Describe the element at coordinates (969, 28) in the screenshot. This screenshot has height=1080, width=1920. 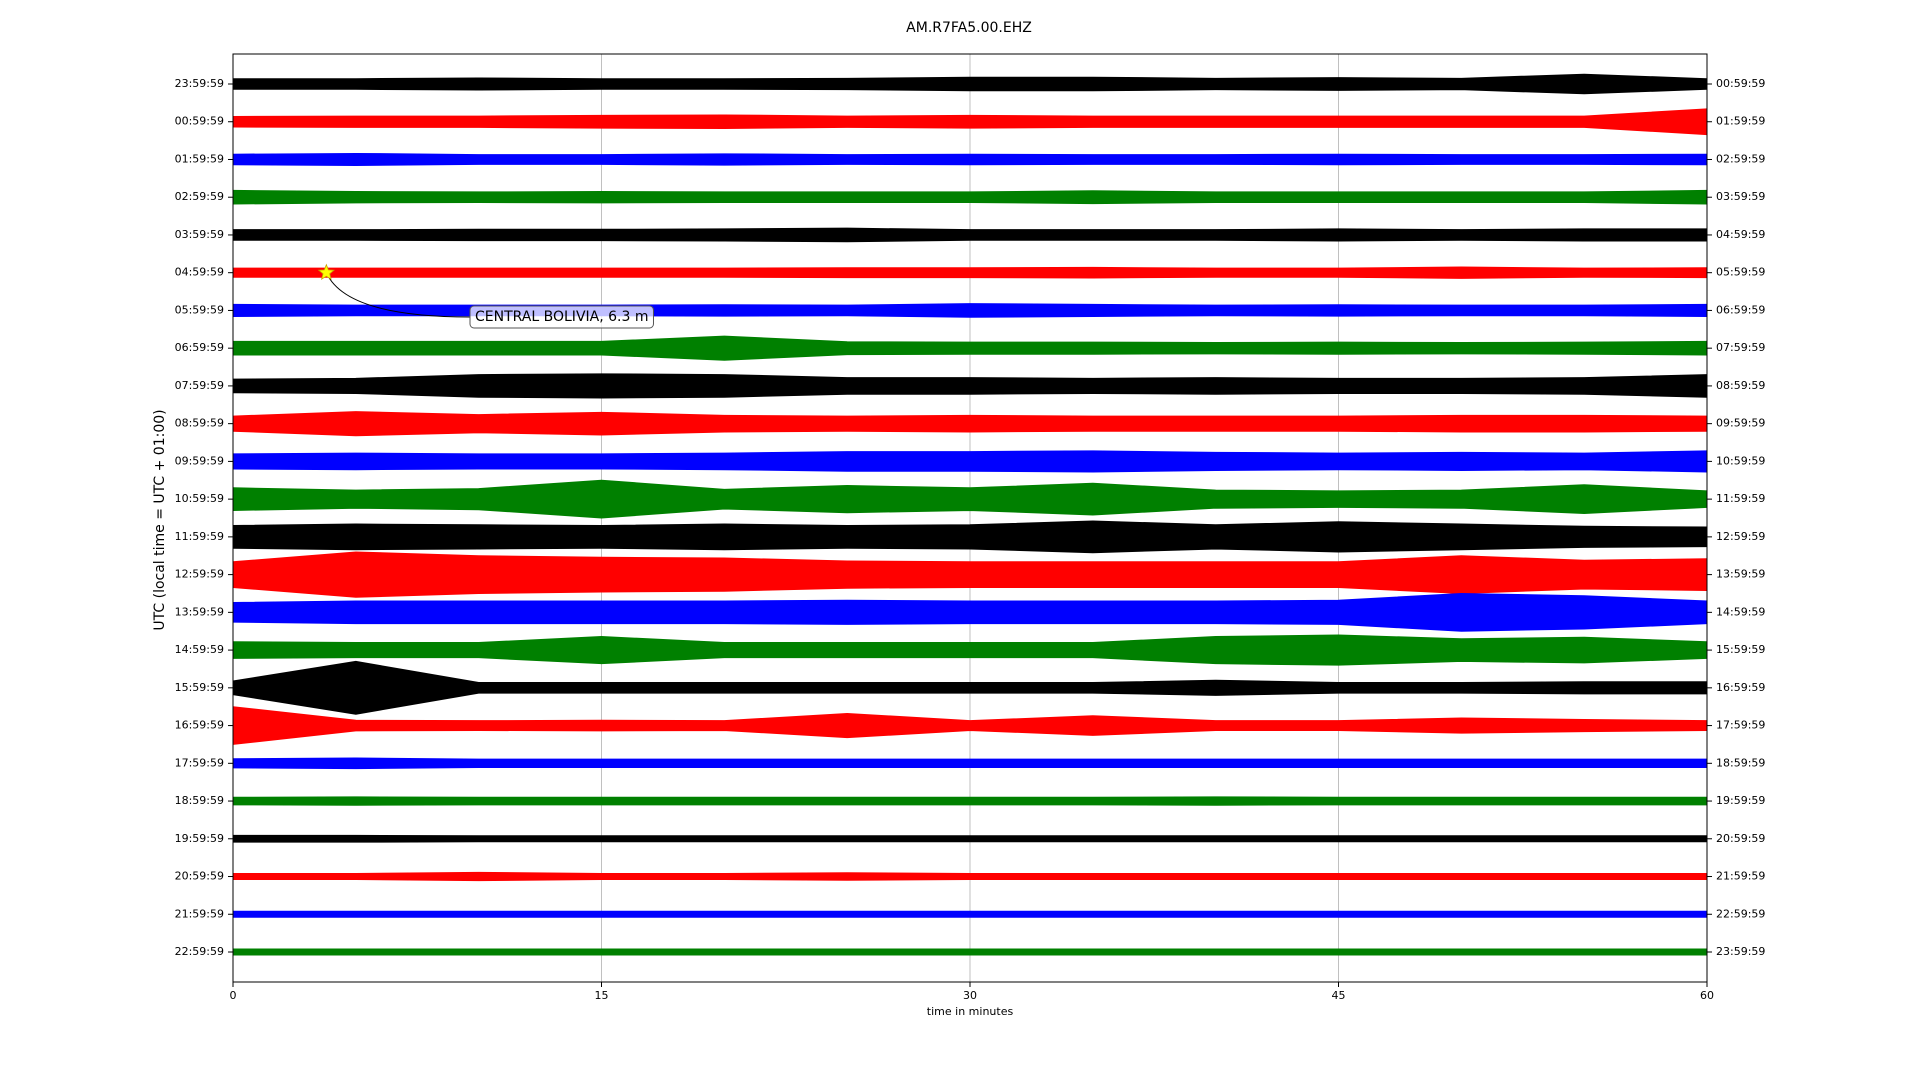
I see `chart-title: AM.R7FA5.00.EHZ` at that location.